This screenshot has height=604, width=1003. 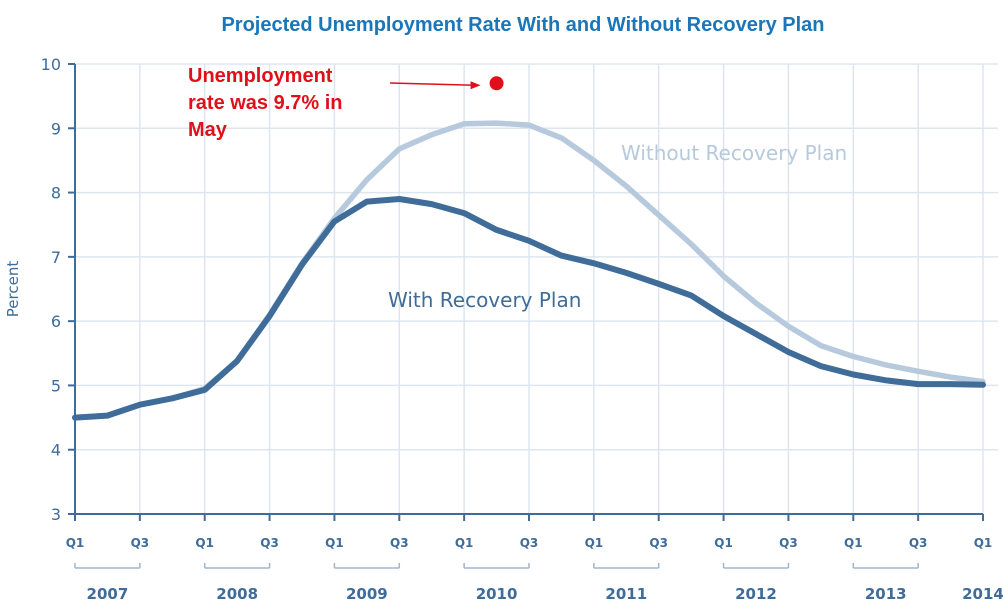 What do you see at coordinates (56, 193) in the screenshot?
I see `y-tick-label: 8` at bounding box center [56, 193].